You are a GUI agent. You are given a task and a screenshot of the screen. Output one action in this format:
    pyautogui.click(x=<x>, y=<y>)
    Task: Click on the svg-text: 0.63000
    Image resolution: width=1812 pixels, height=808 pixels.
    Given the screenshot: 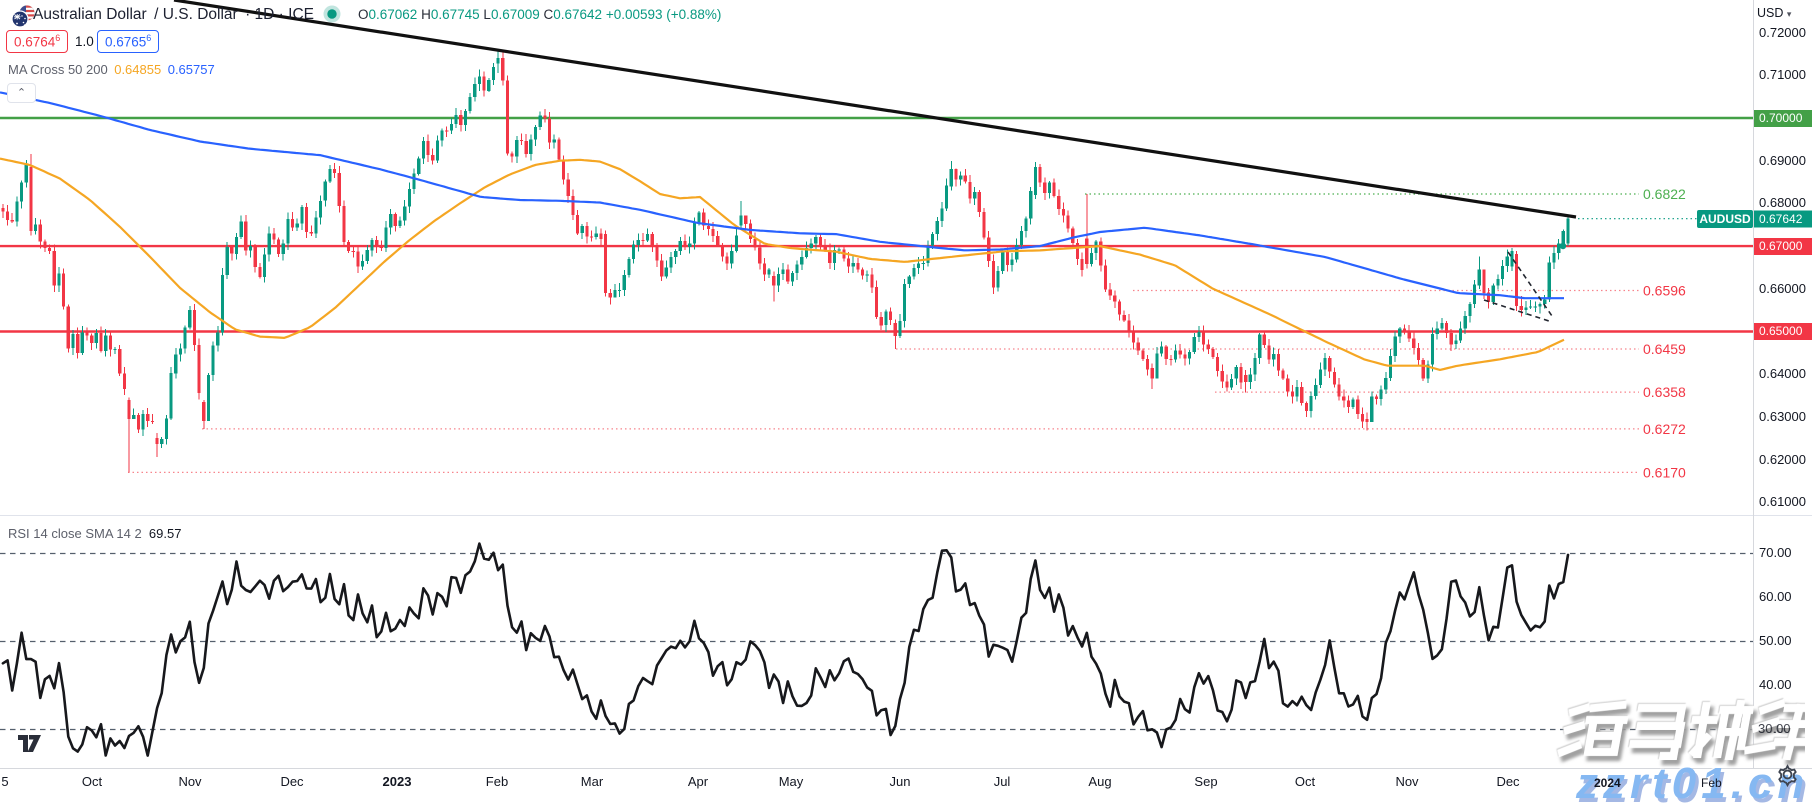 What is the action you would take?
    pyautogui.click(x=1782, y=416)
    